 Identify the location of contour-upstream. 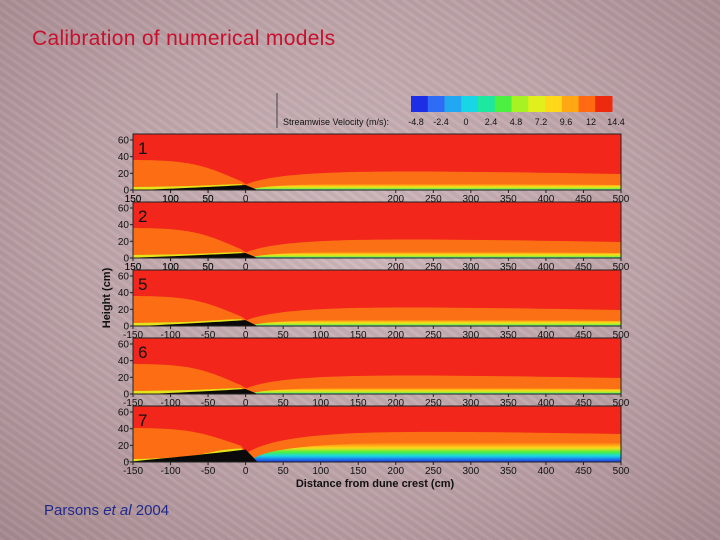
(194, 311).